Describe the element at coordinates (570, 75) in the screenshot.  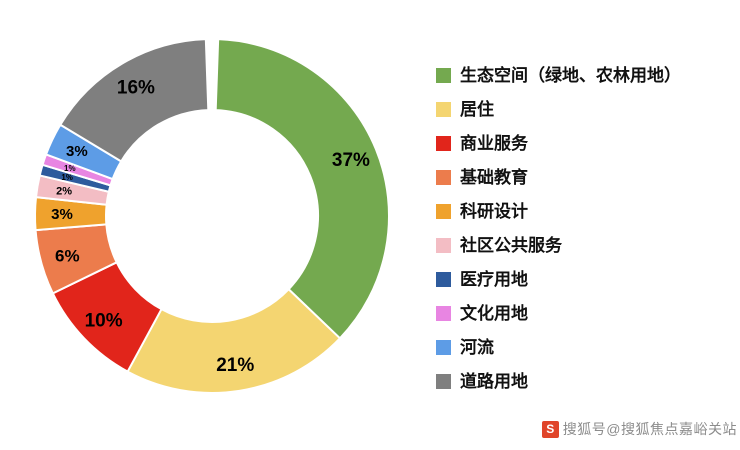
I see `legend-label: 生态空间（绿地、农林用地）` at that location.